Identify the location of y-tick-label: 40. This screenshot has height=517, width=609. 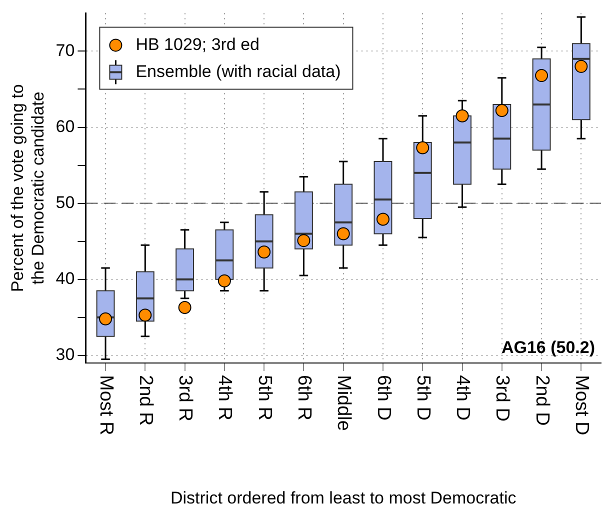
(65, 278).